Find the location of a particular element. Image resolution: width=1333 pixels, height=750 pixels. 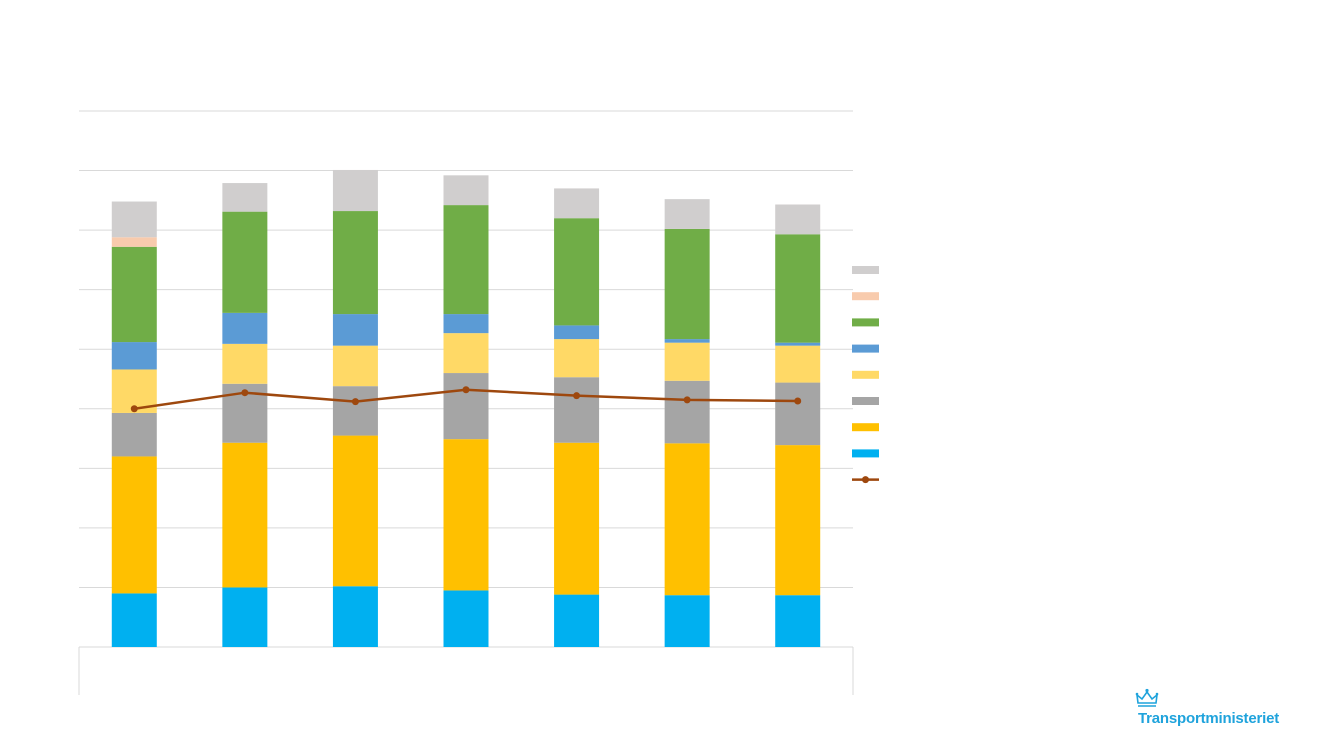

legend-line-marker is located at coordinates (865, 480).